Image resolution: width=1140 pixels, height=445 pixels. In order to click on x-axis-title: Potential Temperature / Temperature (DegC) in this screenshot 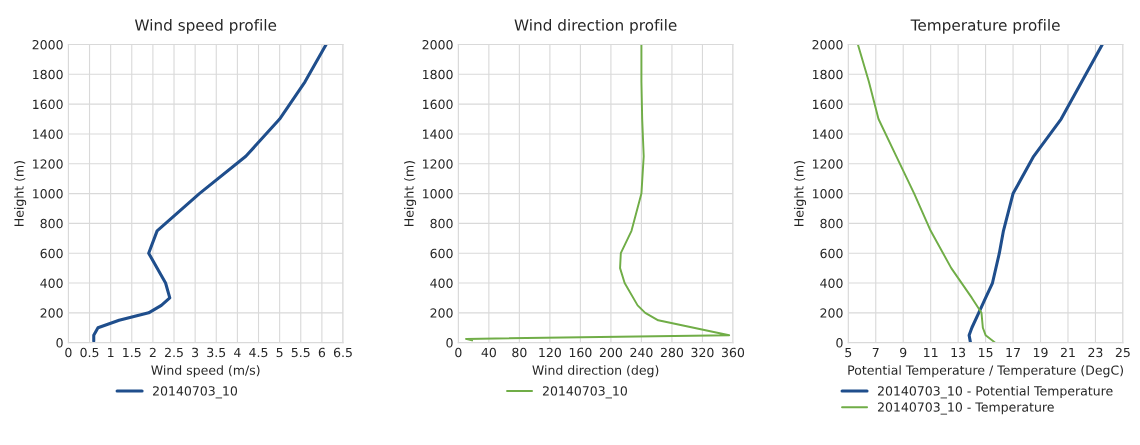, I will do `click(985, 371)`.